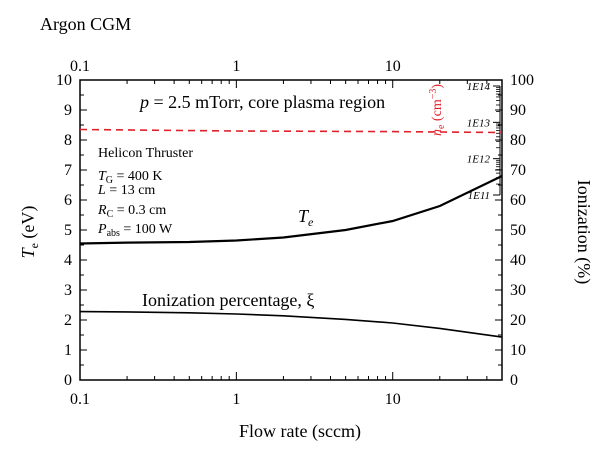  Describe the element at coordinates (139, 210) in the screenshot. I see `param-rc-rest: = 0.3 cm` at that location.